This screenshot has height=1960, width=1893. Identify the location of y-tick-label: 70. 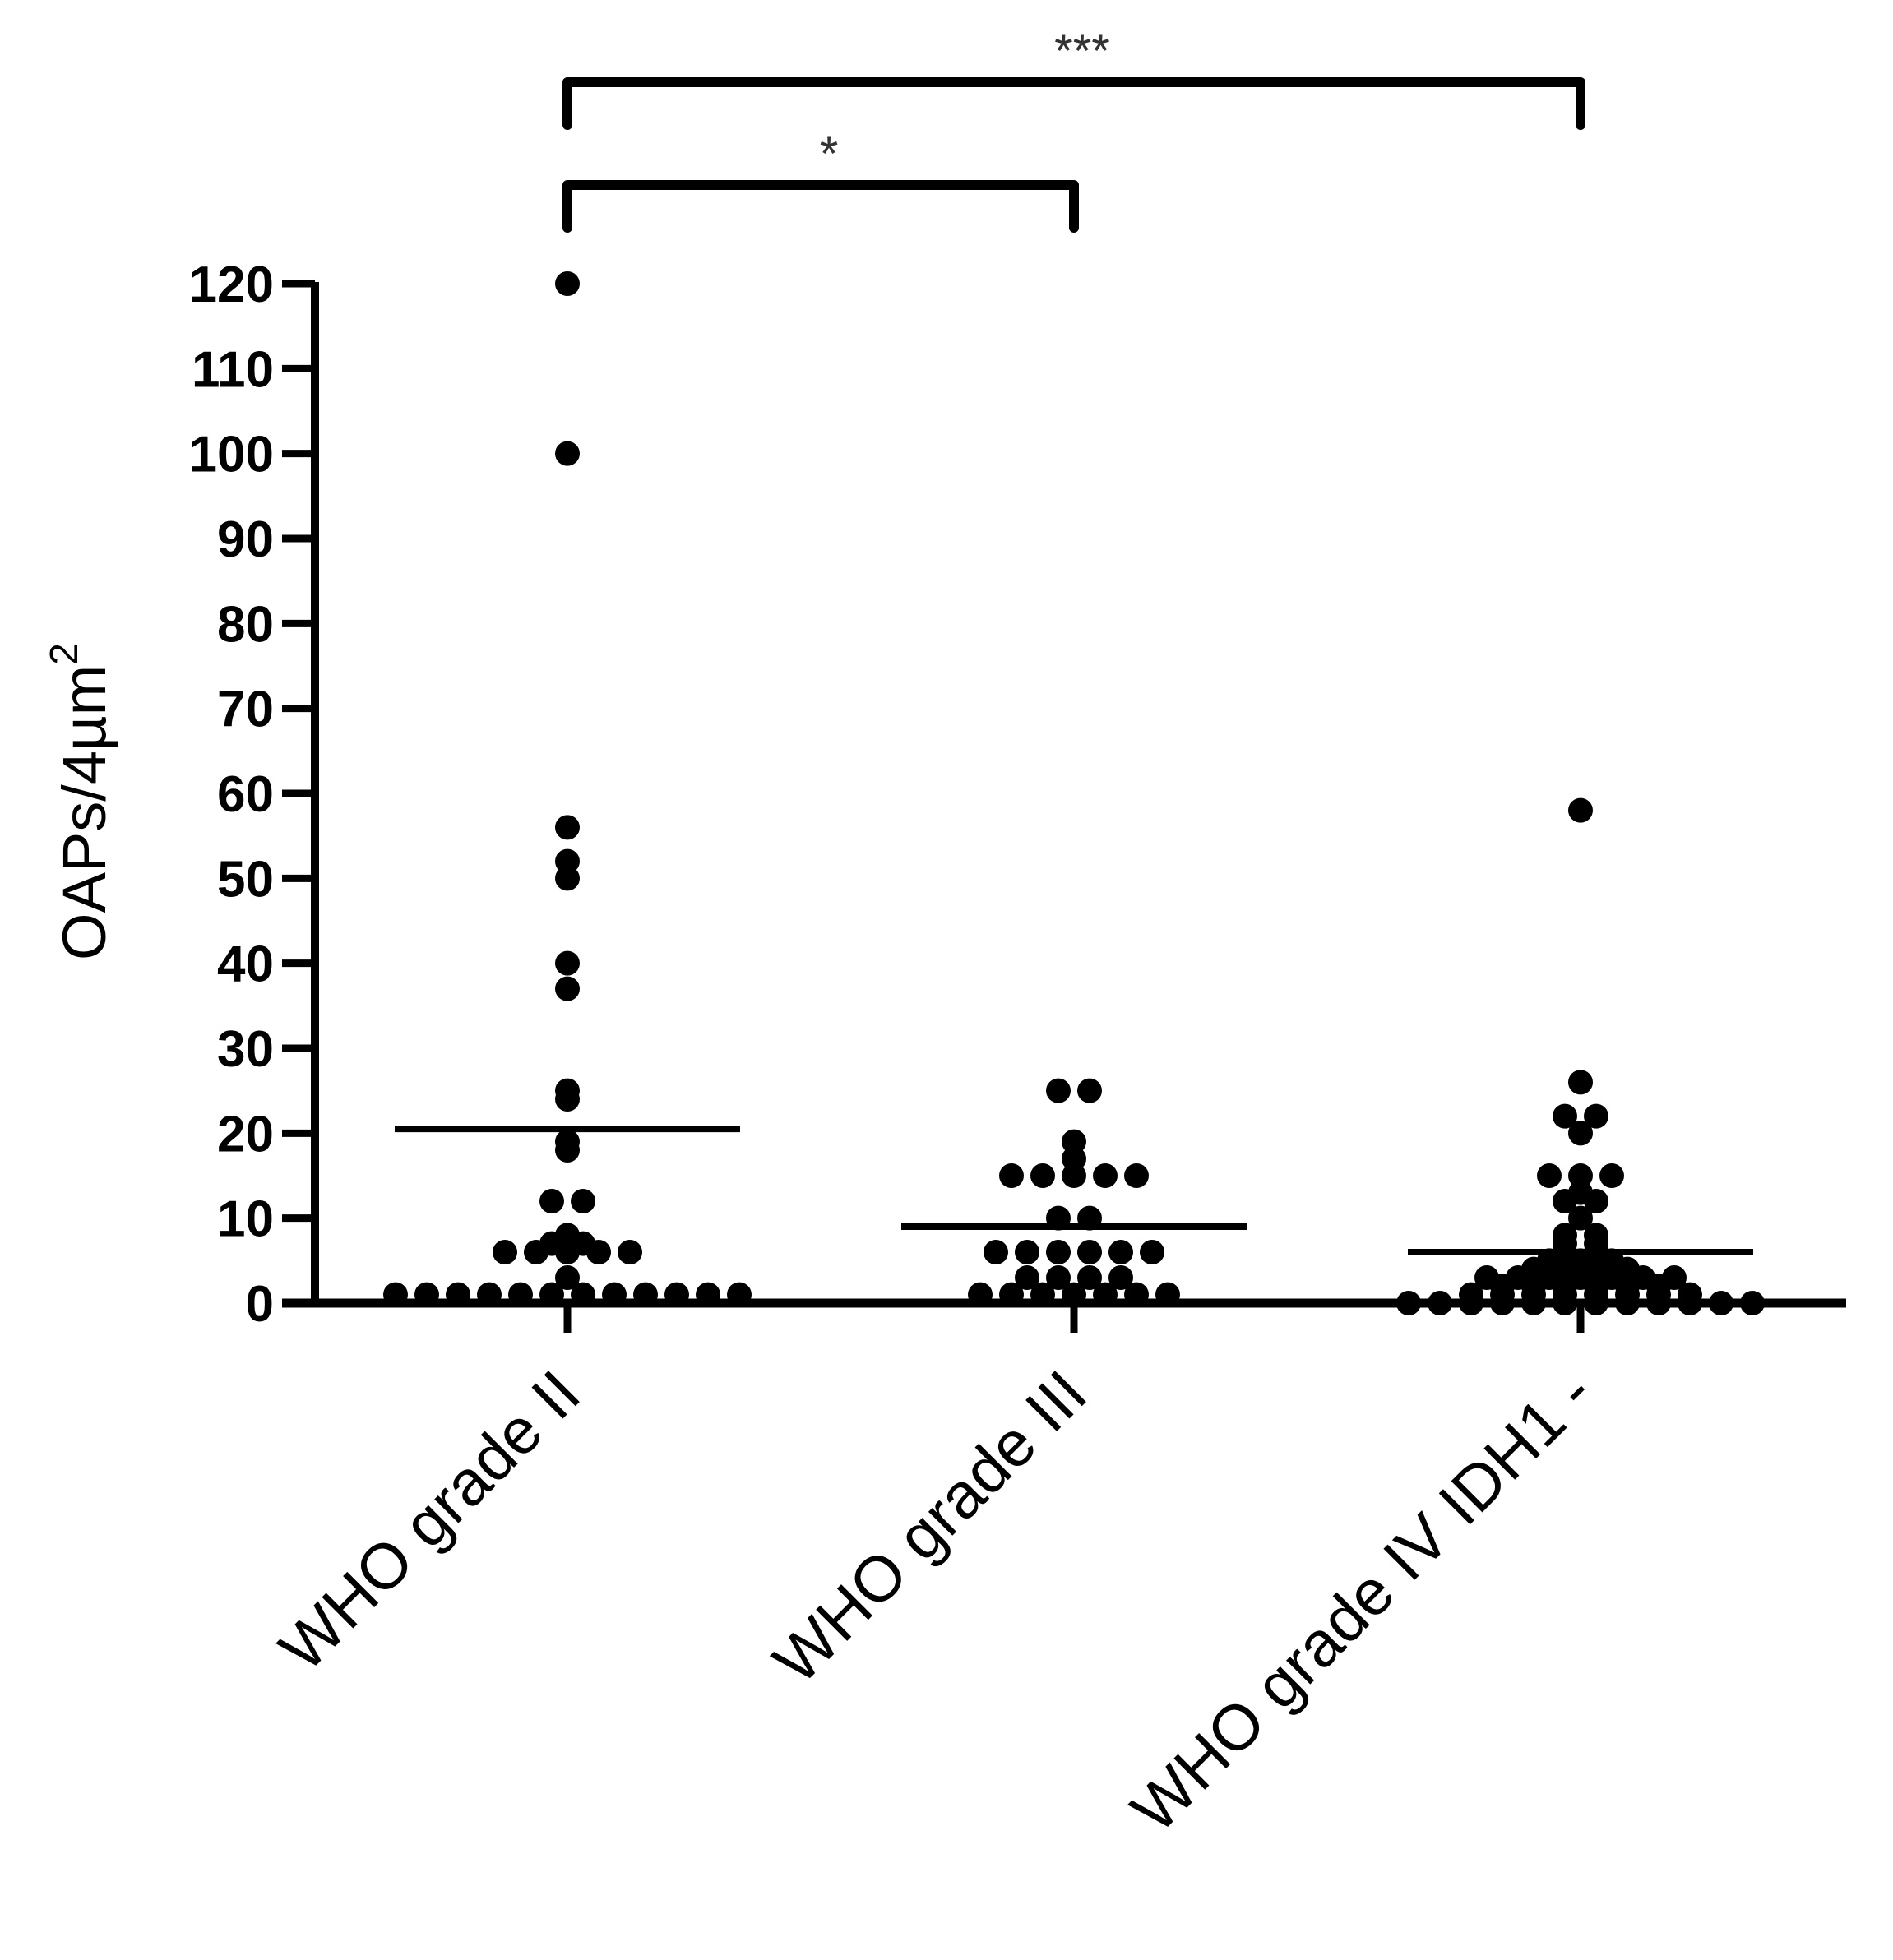
(245, 710).